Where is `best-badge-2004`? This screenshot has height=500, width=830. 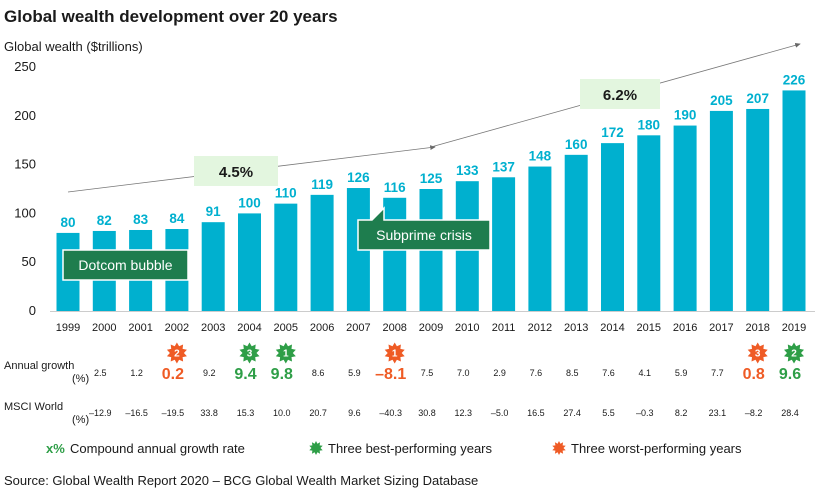 best-badge-2004 is located at coordinates (249, 353).